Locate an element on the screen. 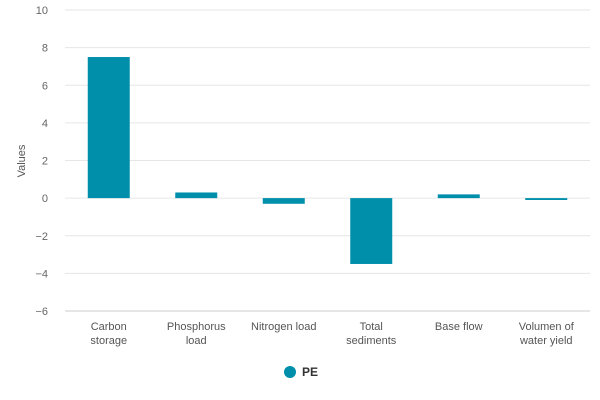 The width and height of the screenshot is (600, 400). x-category-label: Phosphorus load is located at coordinates (196, 334).